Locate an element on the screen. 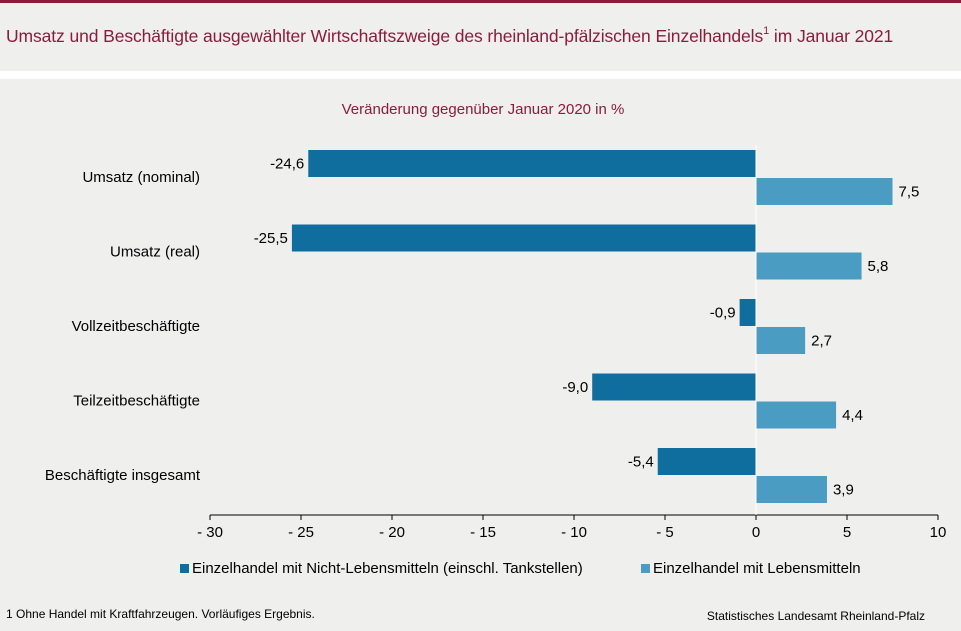 The image size is (961, 631). data-label-food-3: 4,4 is located at coordinates (852, 415).